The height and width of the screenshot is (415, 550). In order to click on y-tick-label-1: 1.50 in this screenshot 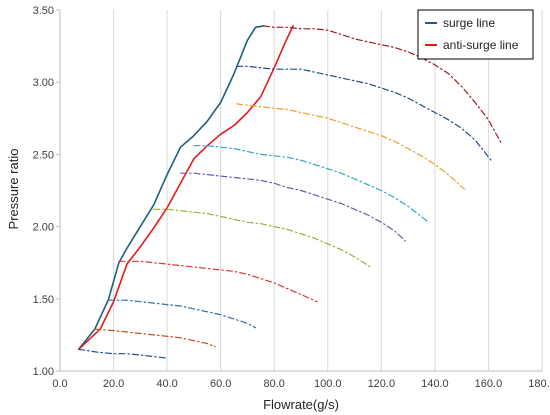, I will do `click(43, 300)`.